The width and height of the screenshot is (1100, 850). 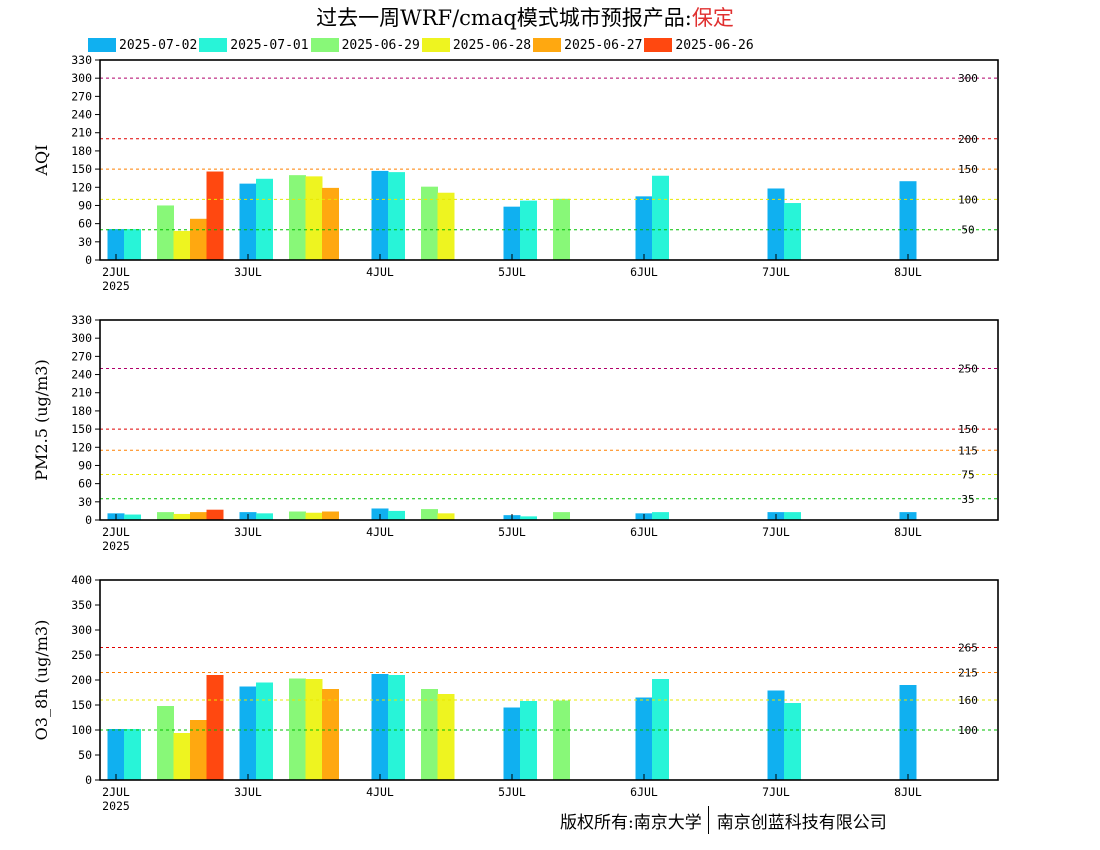 What do you see at coordinates (81, 730) in the screenshot?
I see `y-tick-label: 100` at bounding box center [81, 730].